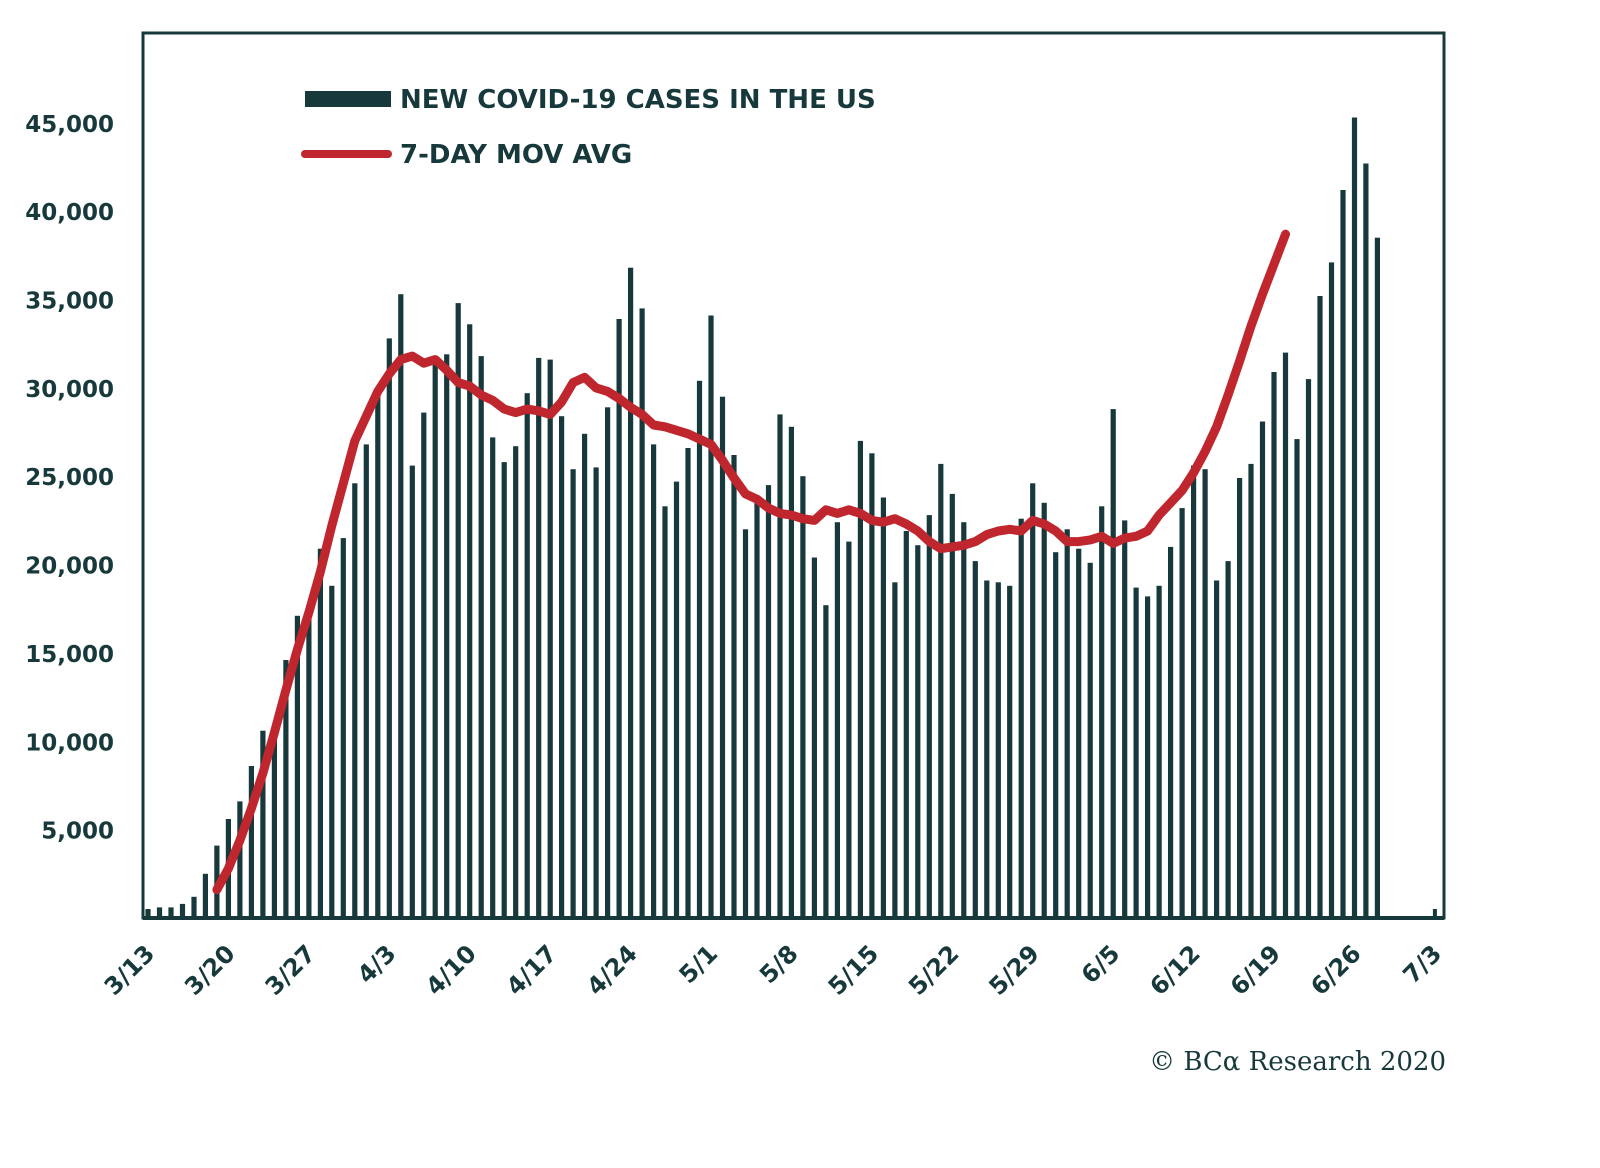 The image size is (1600, 1168). Describe the element at coordinates (69, 213) in the screenshot. I see `y-tick-label: 40,000` at that location.